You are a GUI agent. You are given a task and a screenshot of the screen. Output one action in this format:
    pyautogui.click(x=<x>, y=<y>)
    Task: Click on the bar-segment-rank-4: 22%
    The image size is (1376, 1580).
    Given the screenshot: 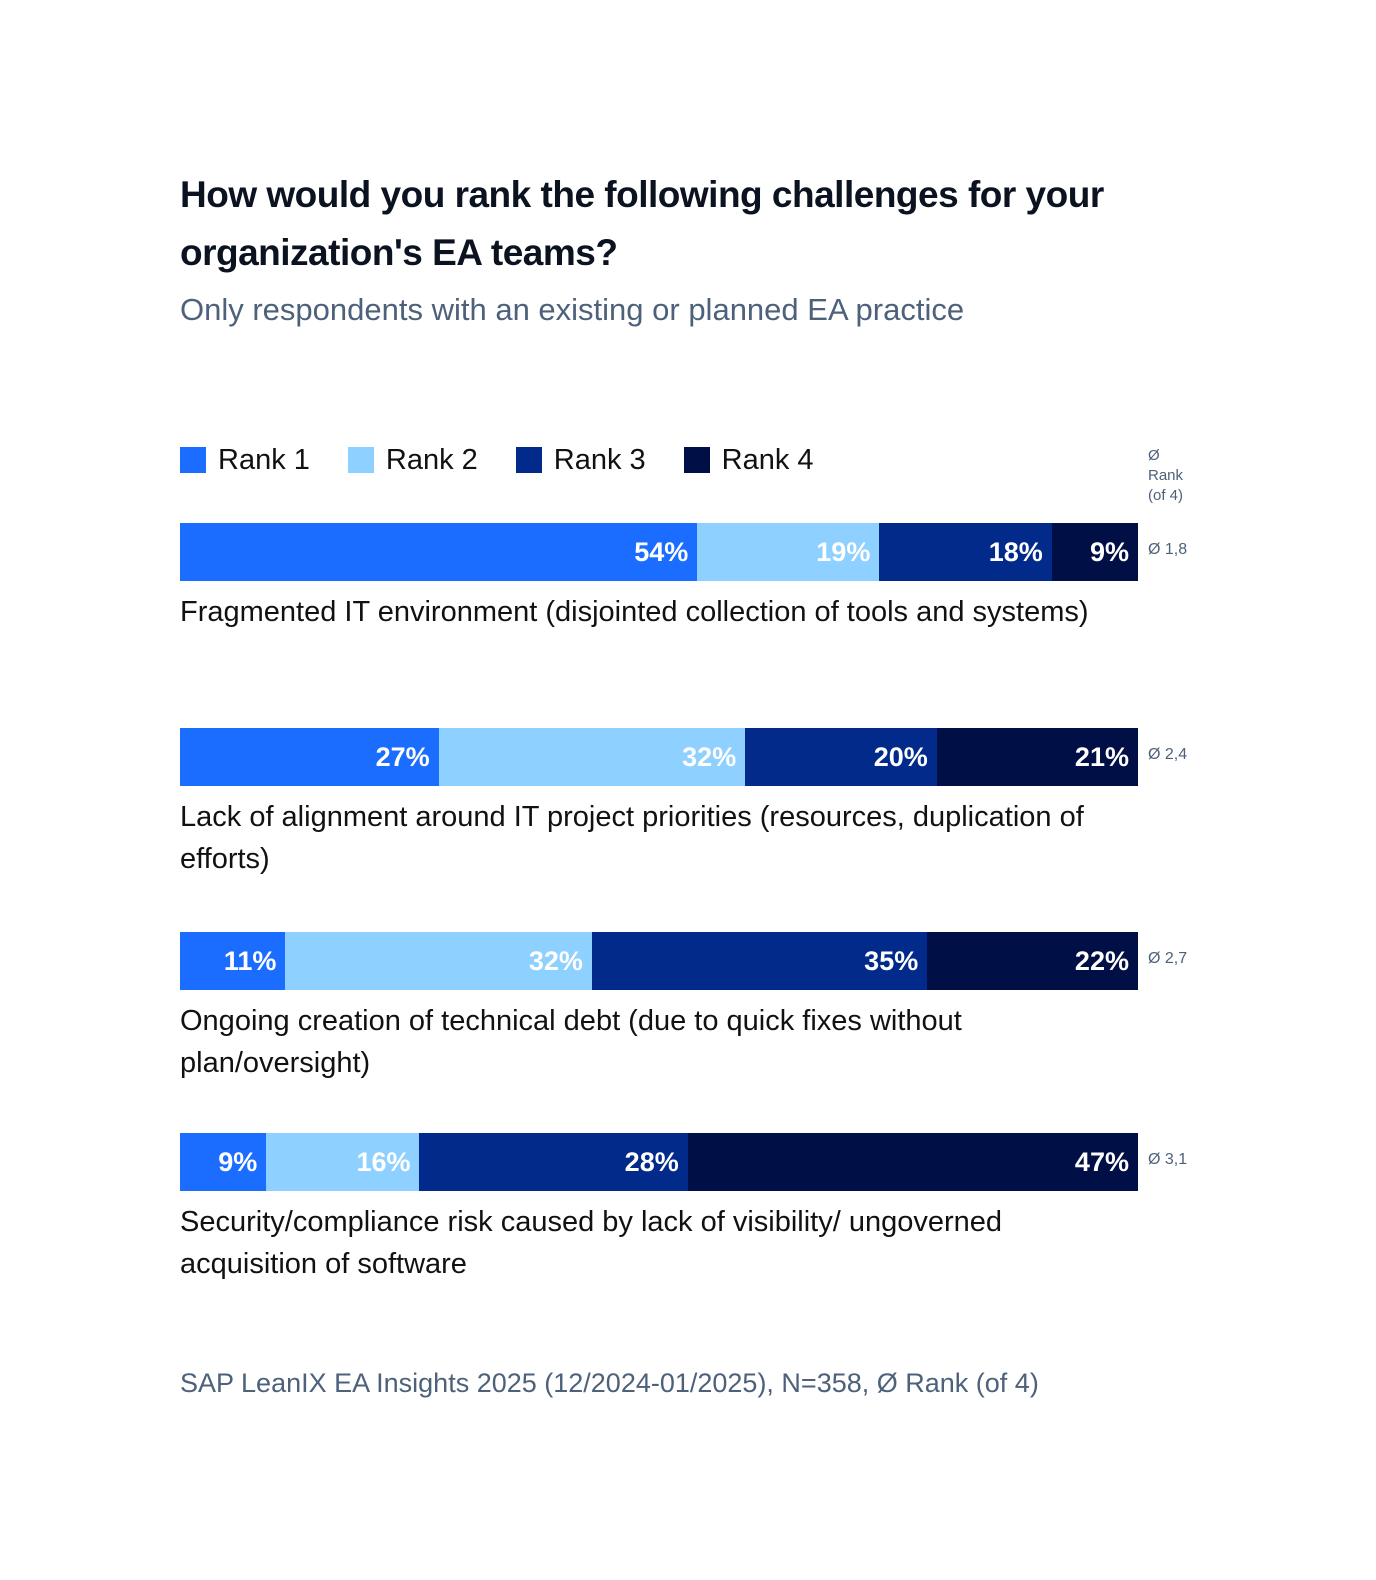 What is the action you would take?
    pyautogui.click(x=1032, y=961)
    